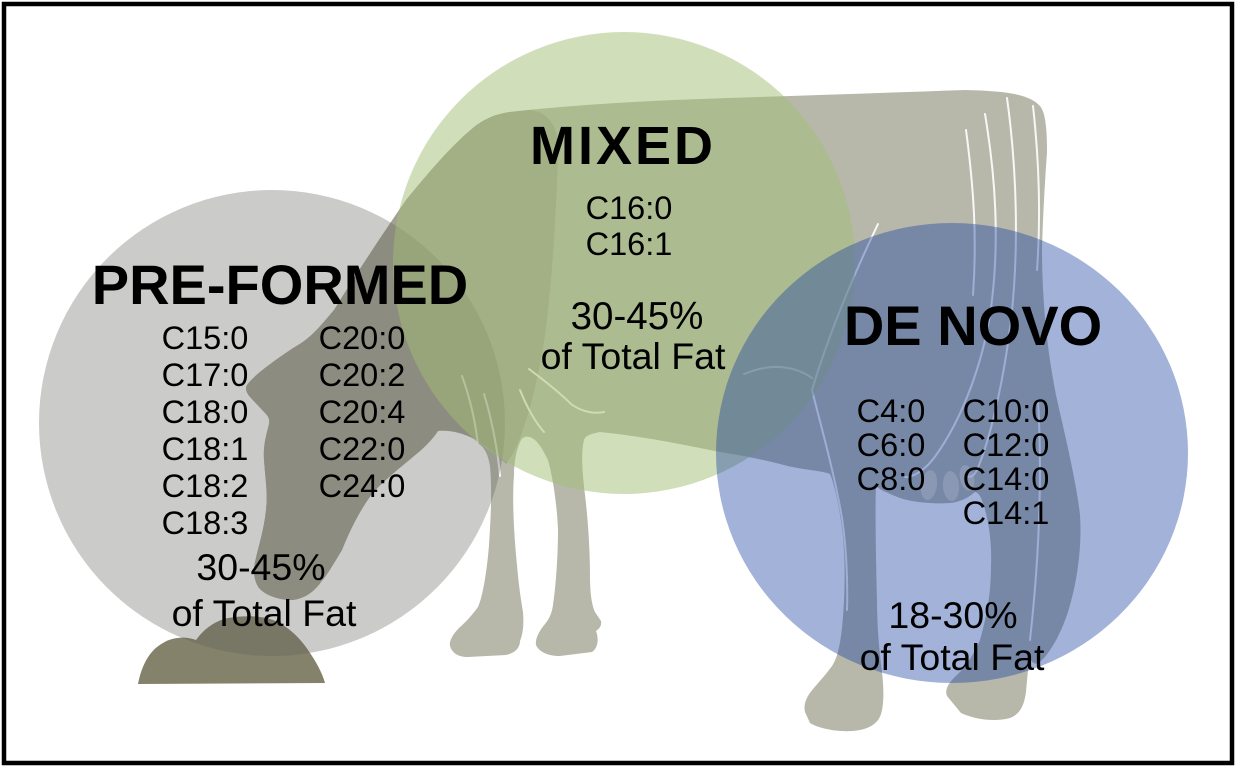 This screenshot has height=769, width=1239. What do you see at coordinates (1006, 479) in the screenshot?
I see `svg-text: C14:0` at bounding box center [1006, 479].